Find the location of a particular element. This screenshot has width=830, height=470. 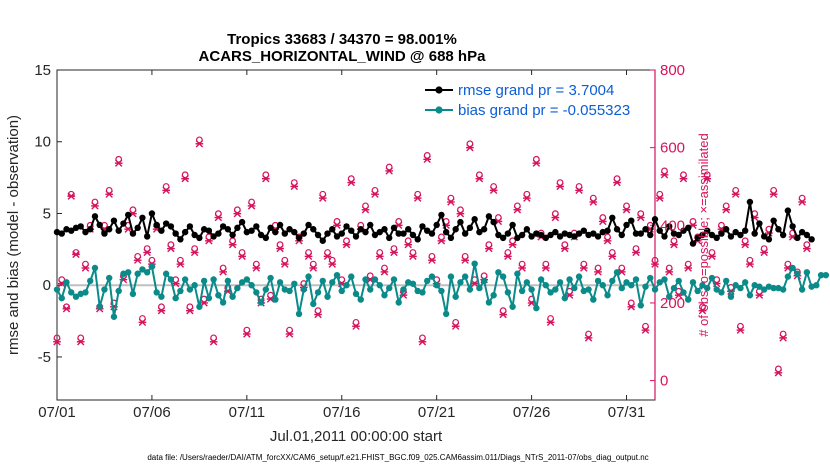

x-tick-label: 07/11 is located at coordinates (247, 412).